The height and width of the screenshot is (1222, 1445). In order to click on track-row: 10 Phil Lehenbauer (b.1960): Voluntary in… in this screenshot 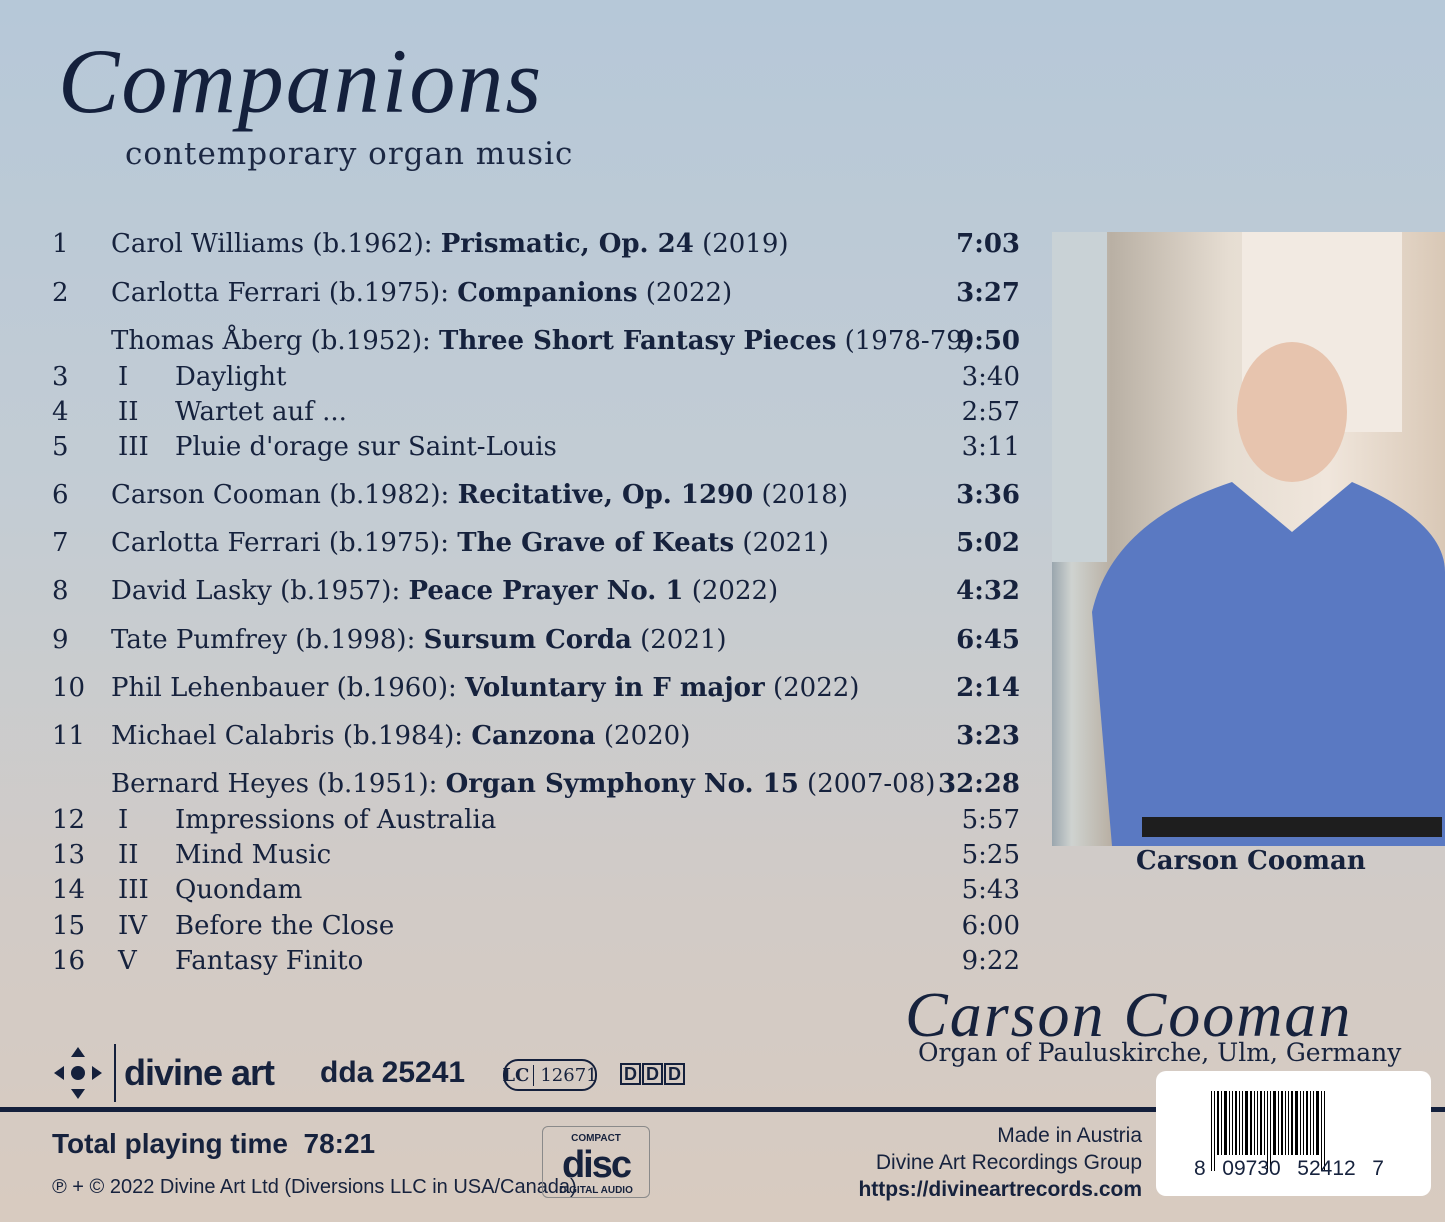, I will do `click(515, 688)`.